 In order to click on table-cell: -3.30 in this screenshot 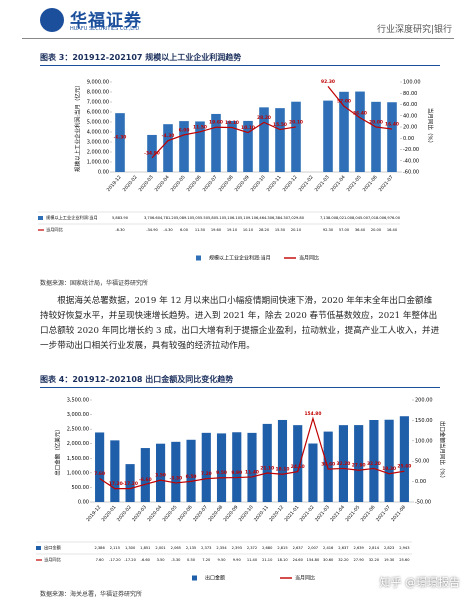, I will do `click(176, 560)`.